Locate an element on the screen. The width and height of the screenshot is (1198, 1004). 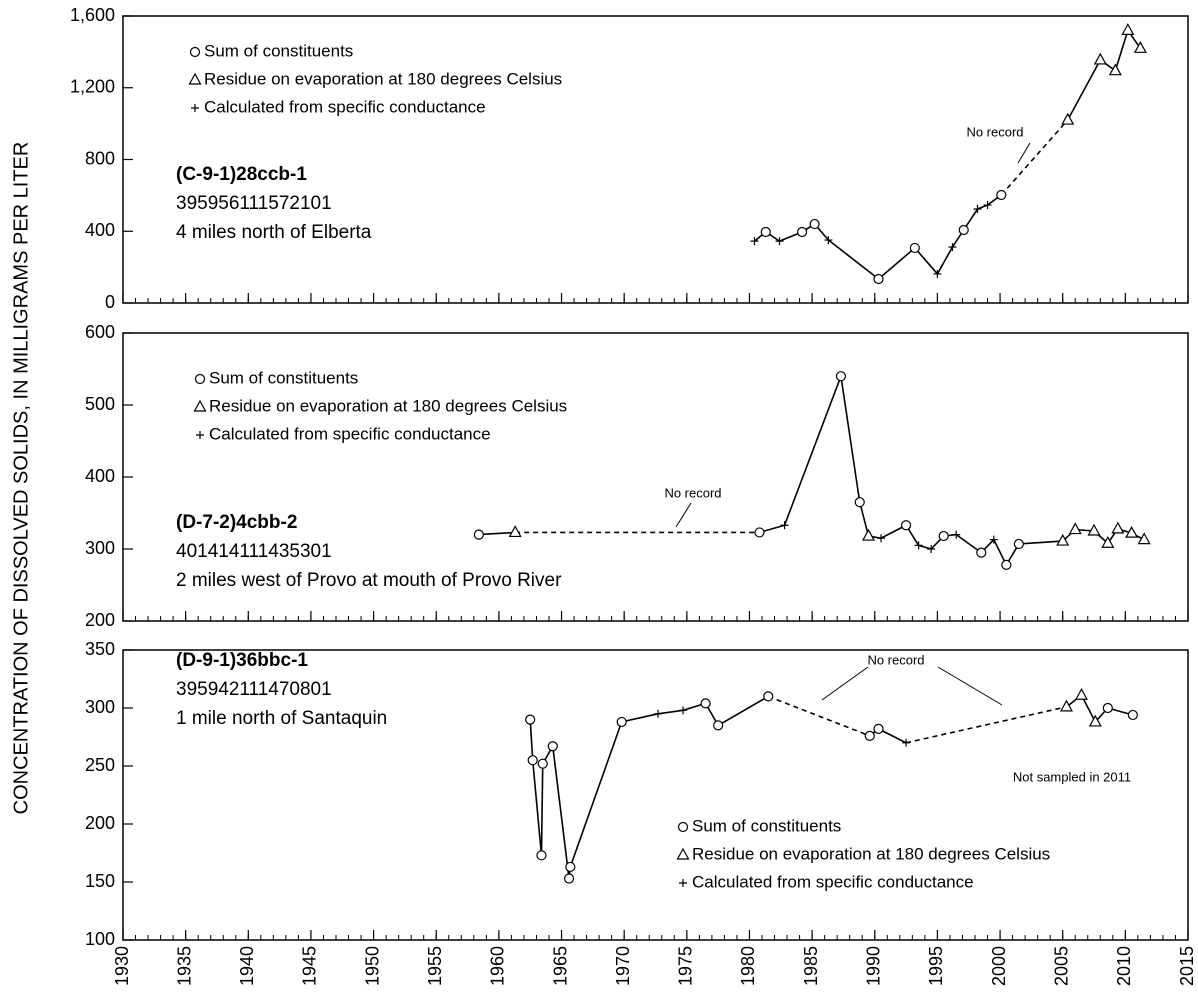
y-tick-label: 400 is located at coordinates (100, 230).